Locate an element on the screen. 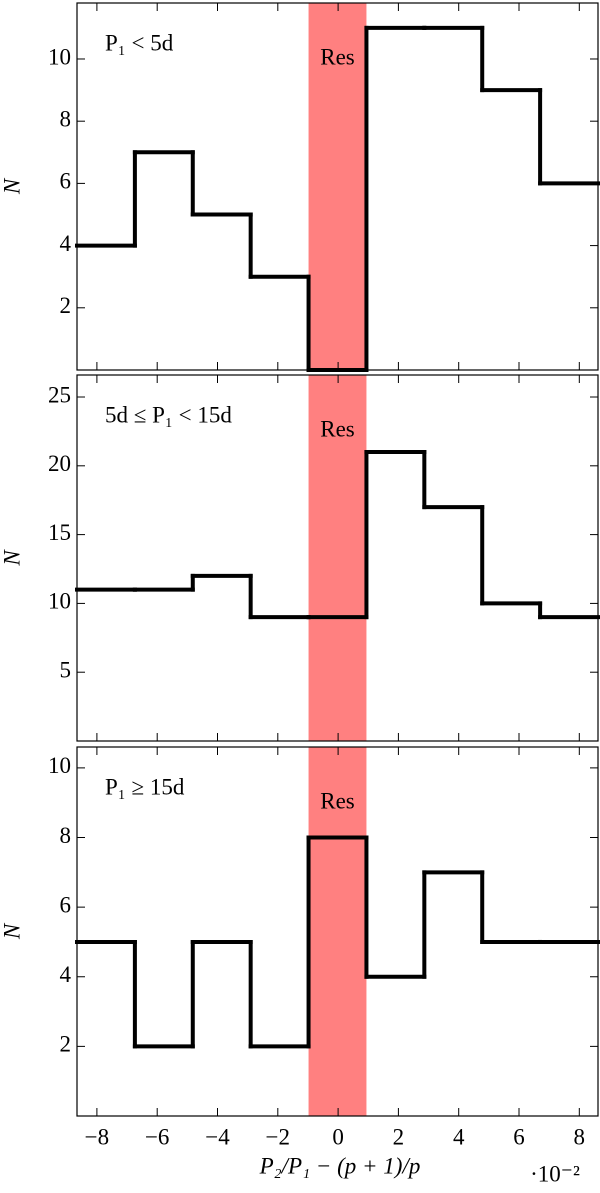  x-tick-label: −6 is located at coordinates (157, 1136).